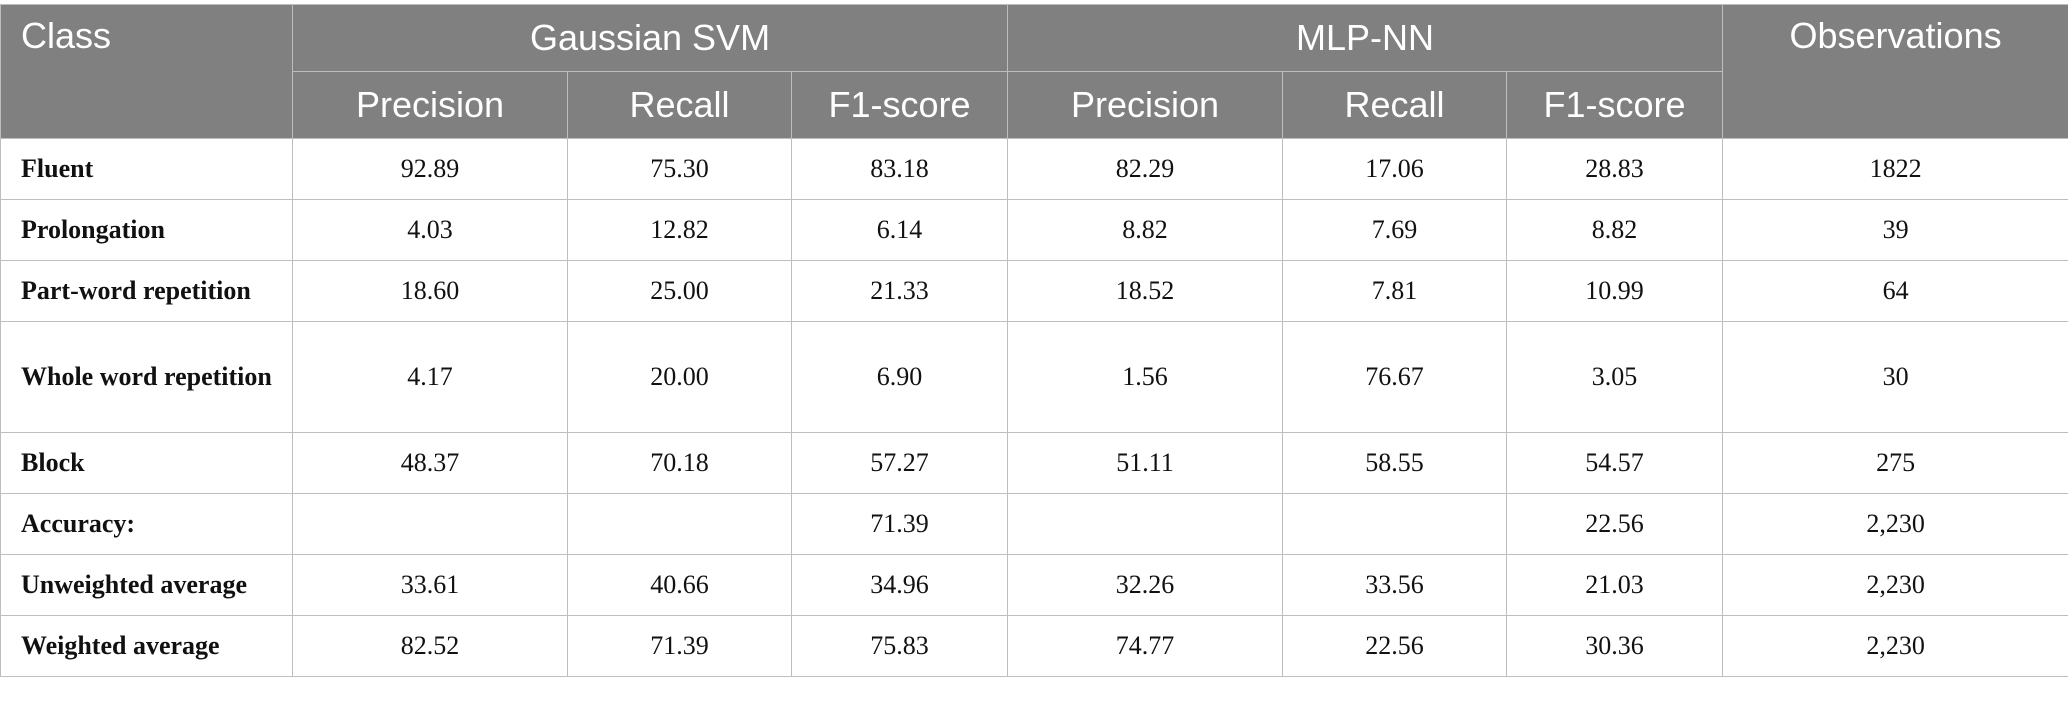 The width and height of the screenshot is (2068, 701). What do you see at coordinates (430, 230) in the screenshot?
I see `table-cell: 4.03` at bounding box center [430, 230].